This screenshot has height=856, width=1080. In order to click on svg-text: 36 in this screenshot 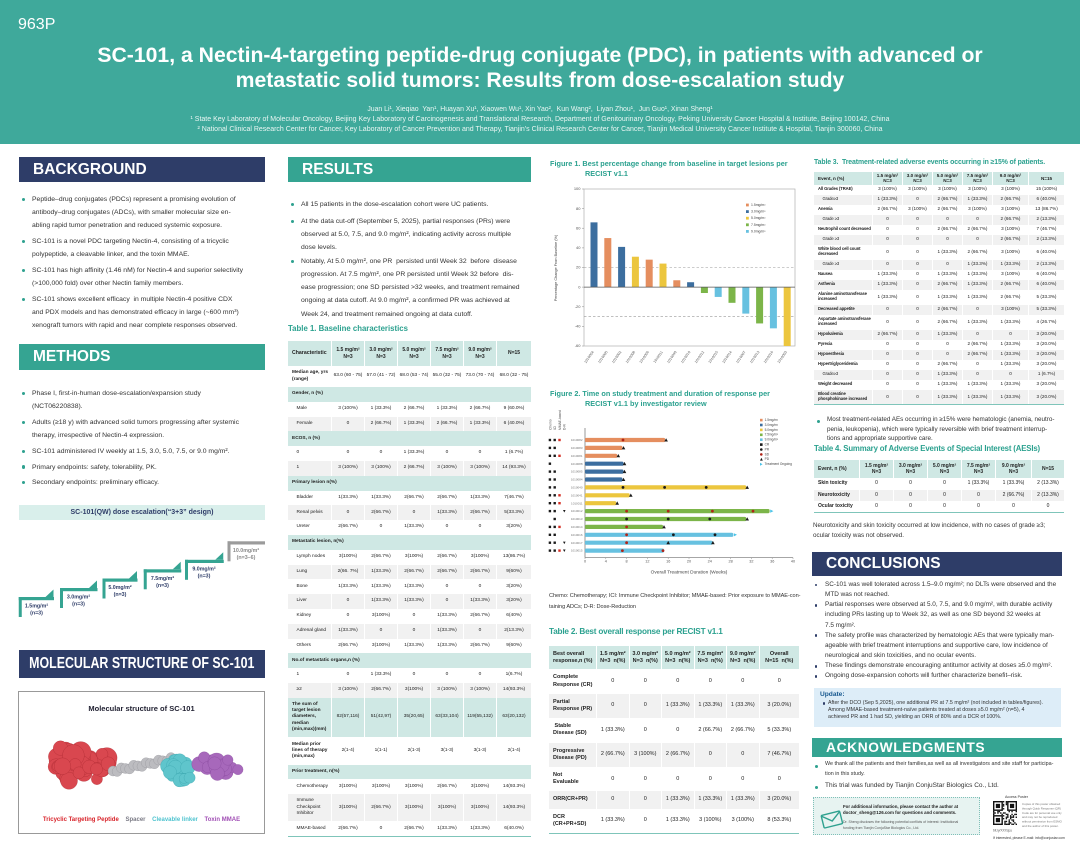, I will do `click(772, 562)`.